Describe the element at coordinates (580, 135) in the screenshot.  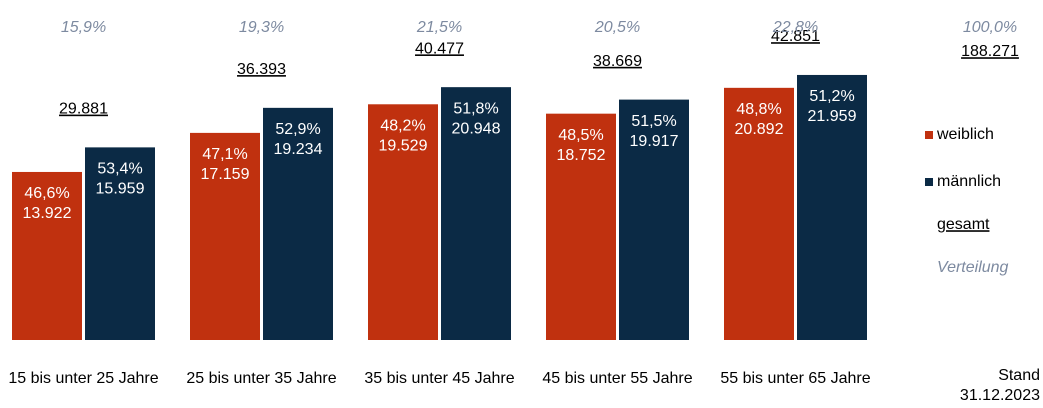
I see `share-label: 48,5%` at that location.